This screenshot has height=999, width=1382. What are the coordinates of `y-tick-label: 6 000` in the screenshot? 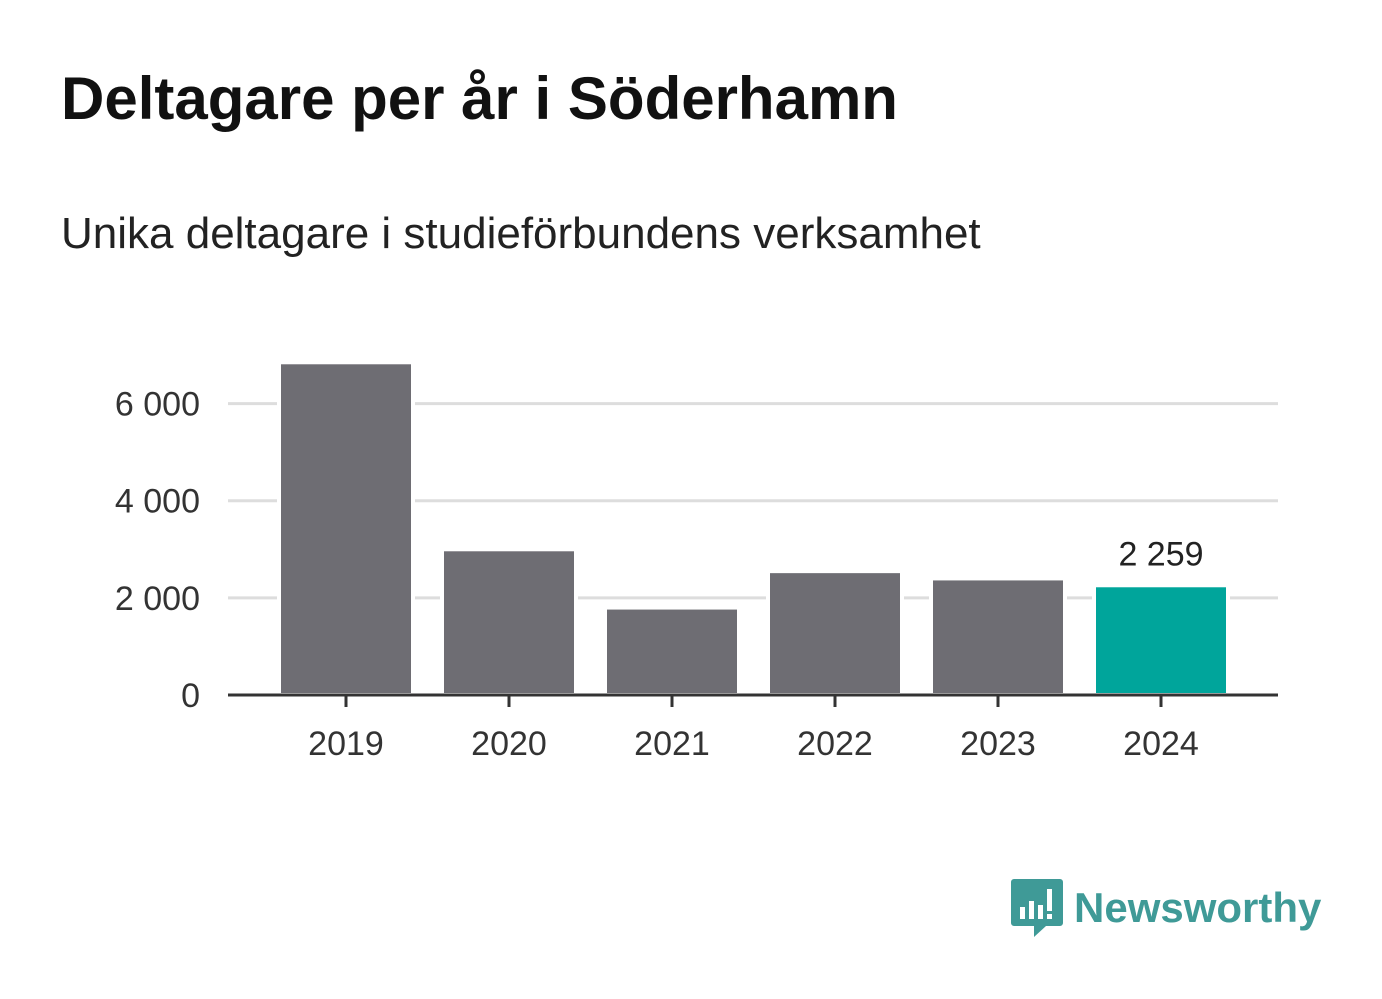 It's located at (157, 405).